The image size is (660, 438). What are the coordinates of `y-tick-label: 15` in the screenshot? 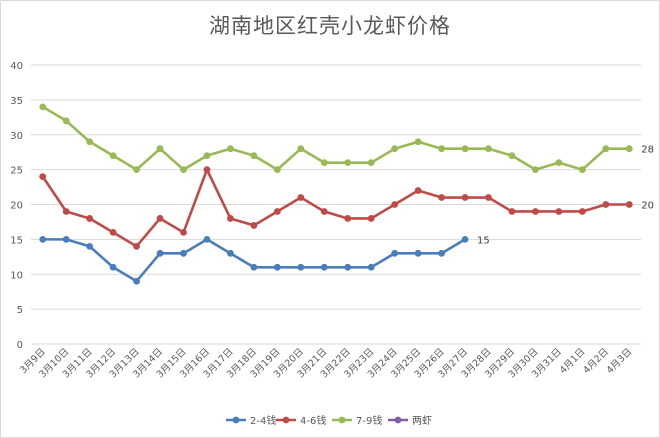 It's located at (16, 240).